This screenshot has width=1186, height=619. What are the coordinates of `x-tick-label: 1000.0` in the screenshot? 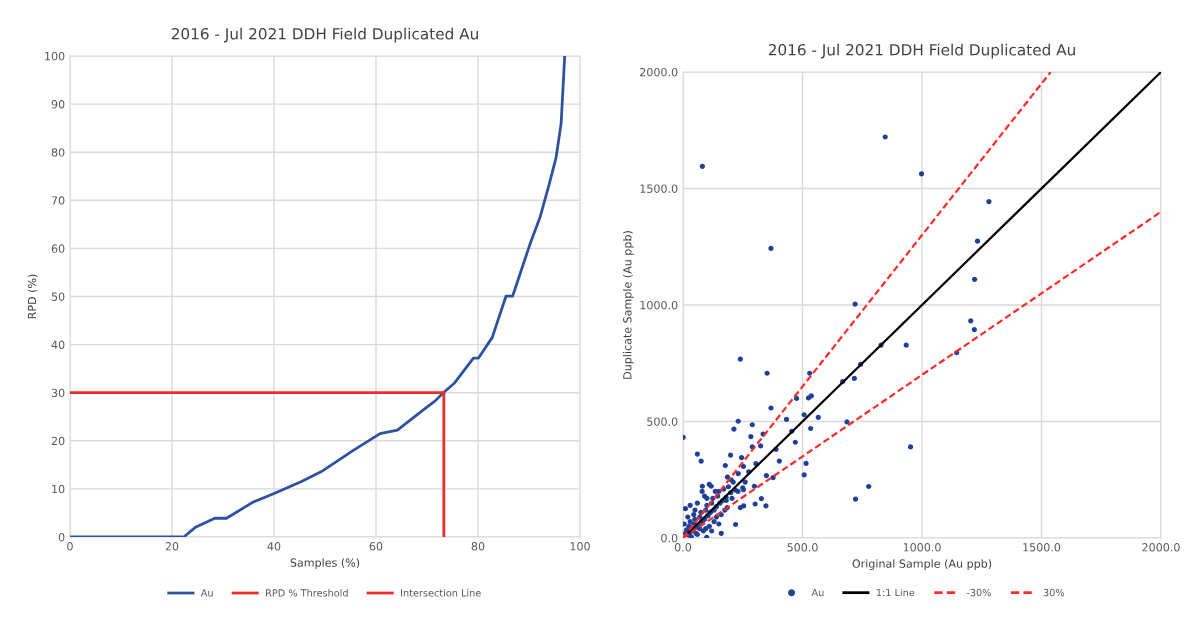 It's located at (922, 547).